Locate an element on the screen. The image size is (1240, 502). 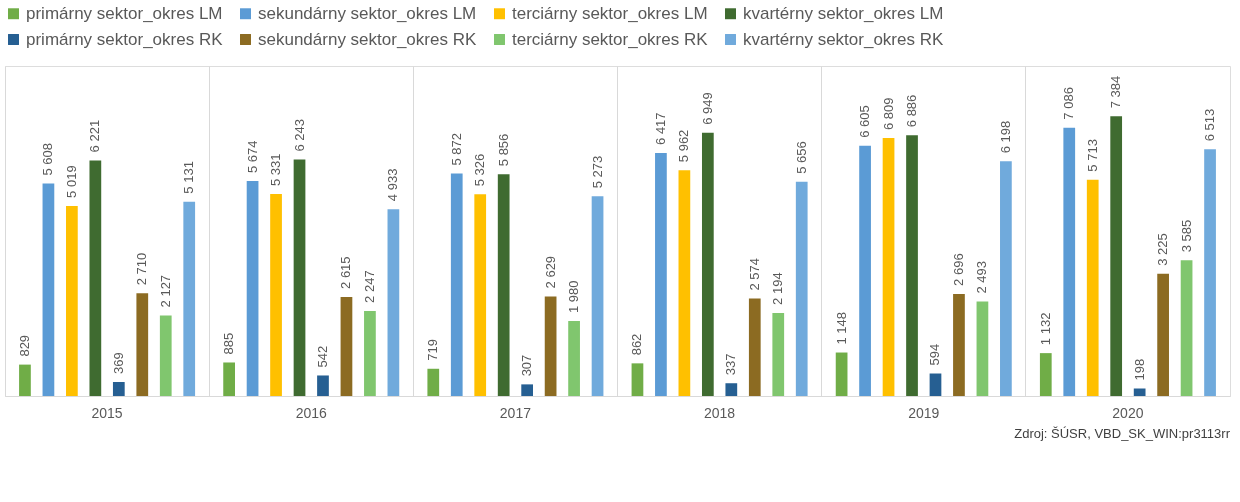
legend-label: terciárny sektor_okres LM is located at coordinates (610, 13).